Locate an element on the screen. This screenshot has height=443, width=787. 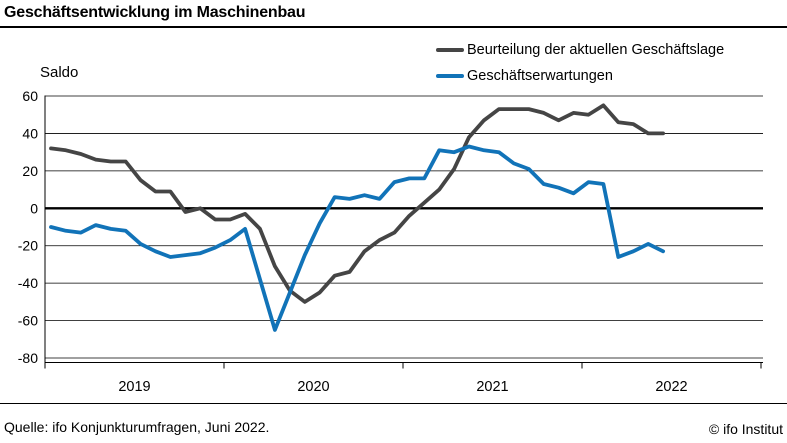
erwartungen-line-swatch is located at coordinates (450, 76).